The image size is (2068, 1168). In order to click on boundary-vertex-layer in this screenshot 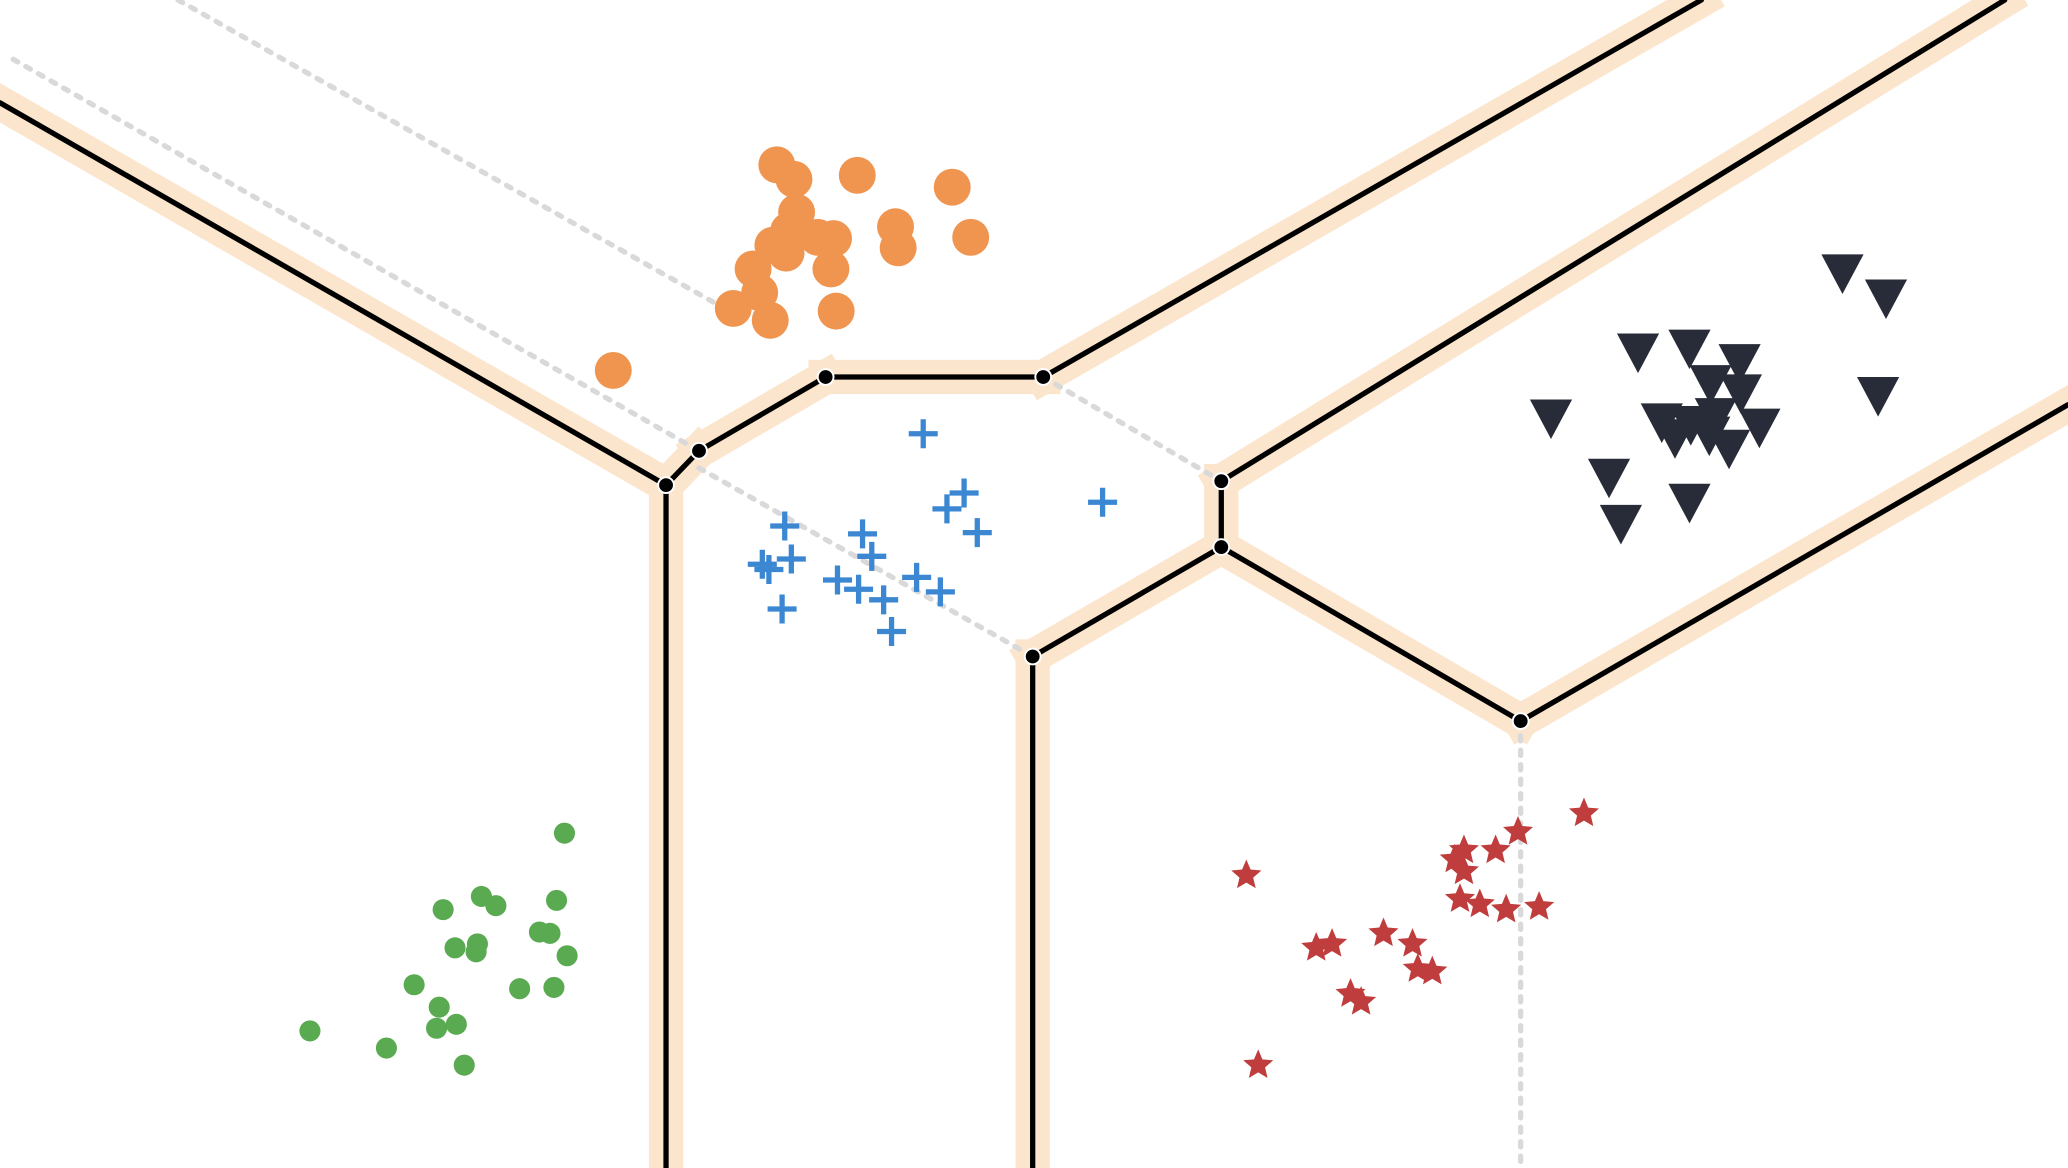, I will do `click(1093, 549)`.